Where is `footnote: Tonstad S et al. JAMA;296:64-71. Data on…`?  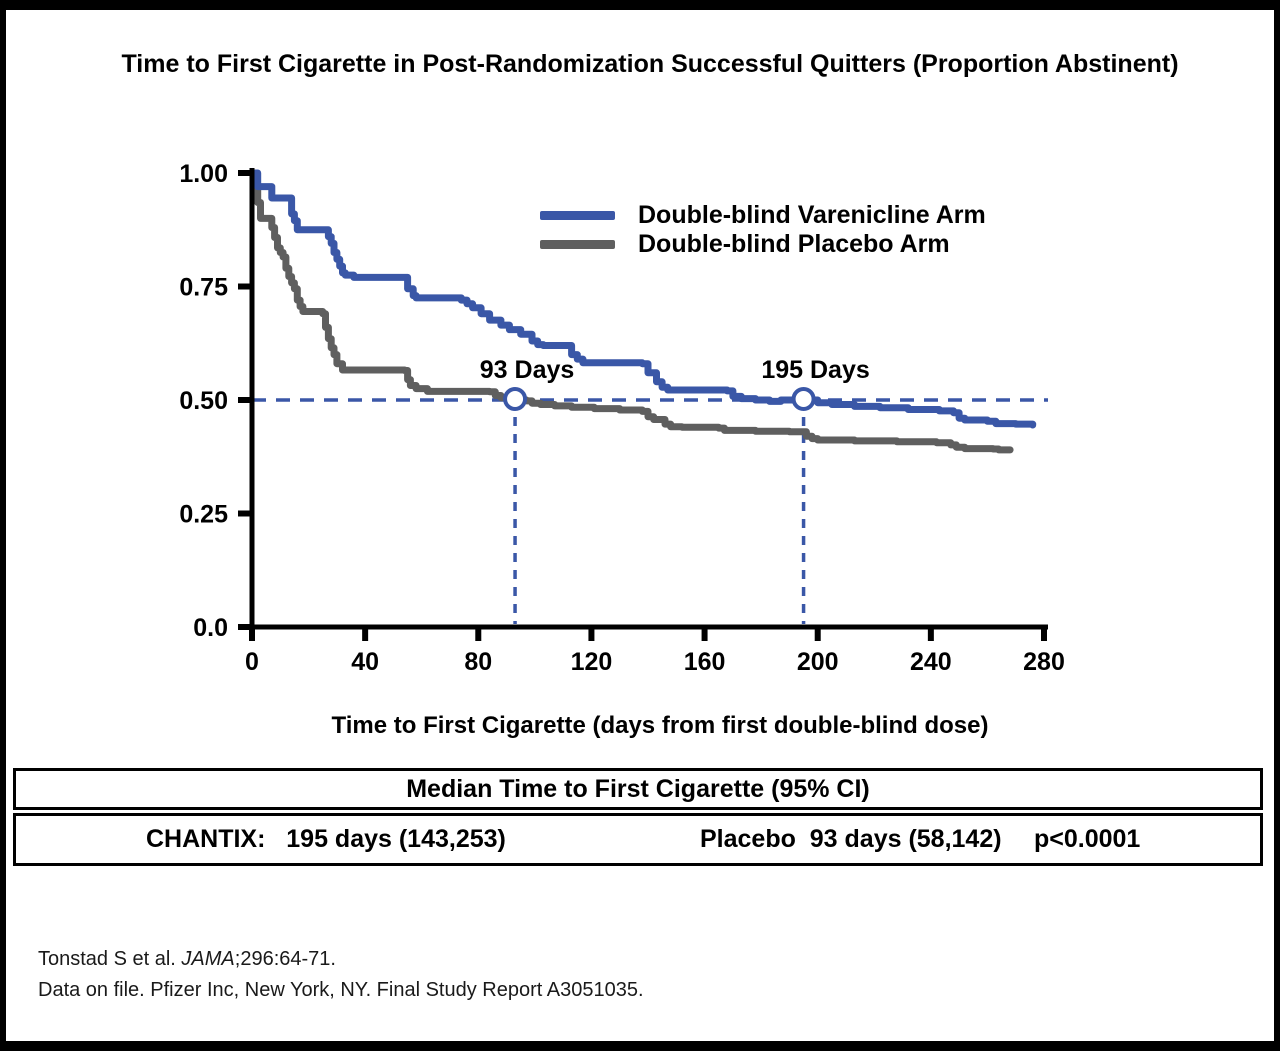 footnote: Tonstad S et al. JAMA;296:64-71. Data on… is located at coordinates (341, 975).